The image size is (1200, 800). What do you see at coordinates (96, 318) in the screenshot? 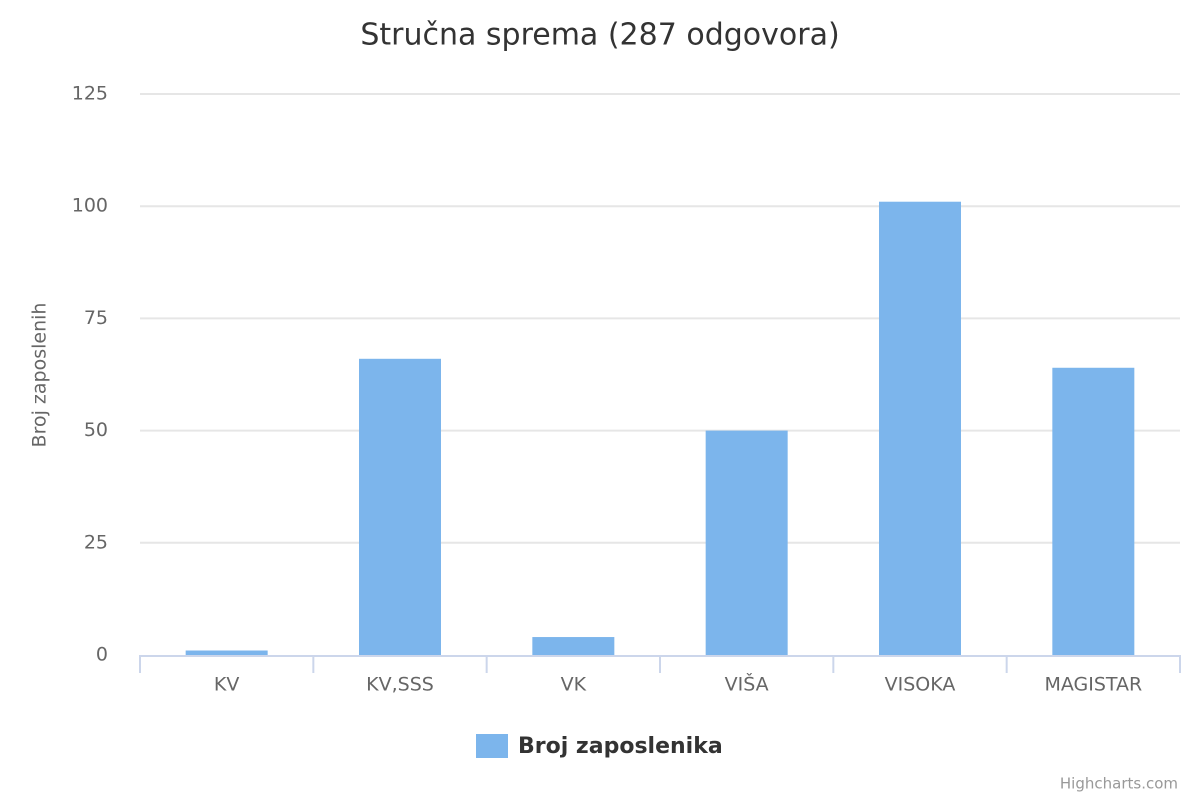
I see `y-tick-label: 75` at bounding box center [96, 318].